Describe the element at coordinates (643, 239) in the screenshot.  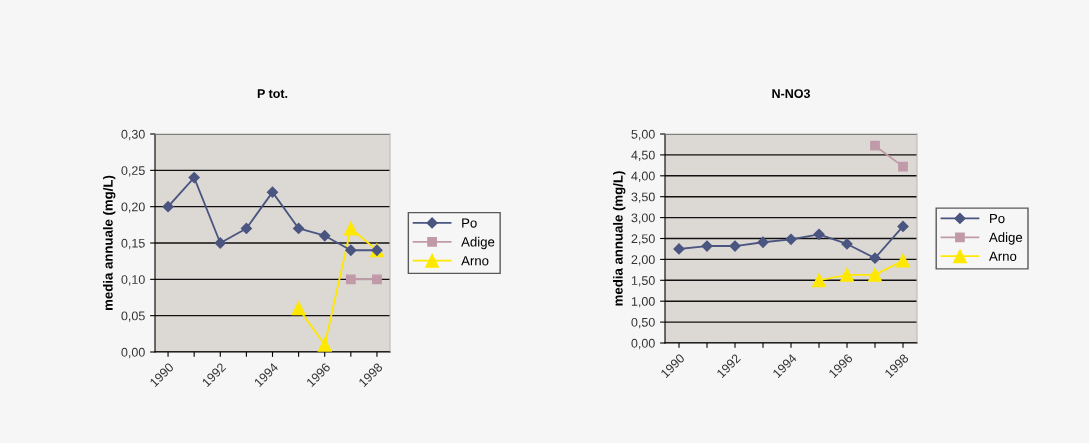
I see `y-tick-label: 2,50` at that location.